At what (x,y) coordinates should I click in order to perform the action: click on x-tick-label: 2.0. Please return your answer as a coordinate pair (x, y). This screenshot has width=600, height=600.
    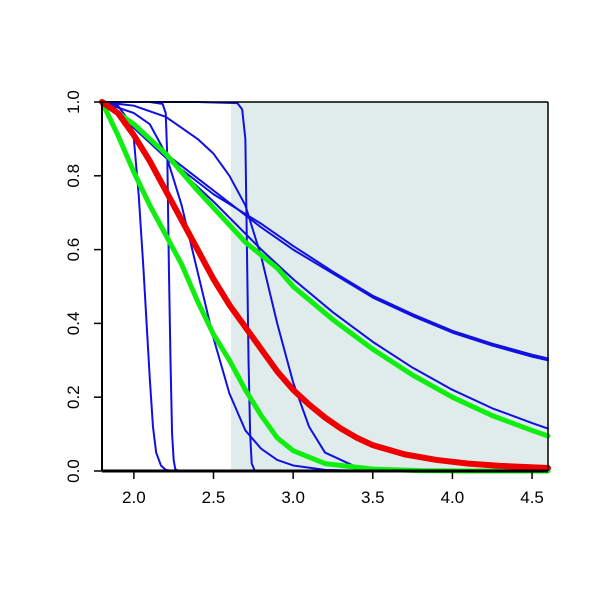
    Looking at the image, I should click on (134, 497).